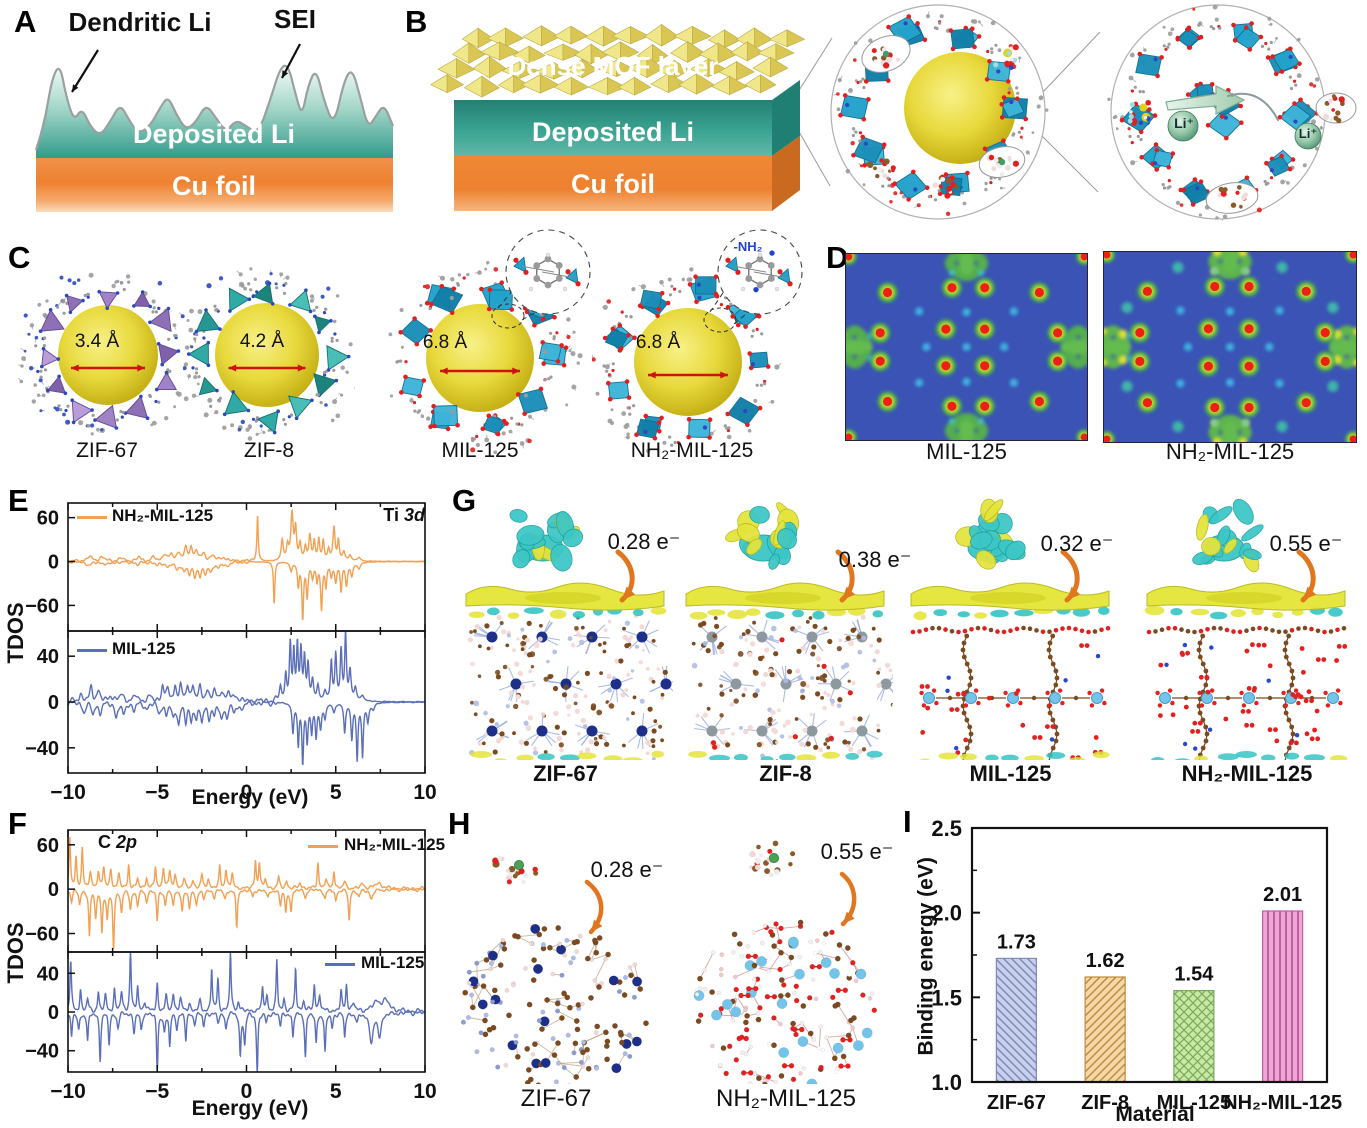  What do you see at coordinates (459, 823) in the screenshot?
I see `panel-letter-h: H` at bounding box center [459, 823].